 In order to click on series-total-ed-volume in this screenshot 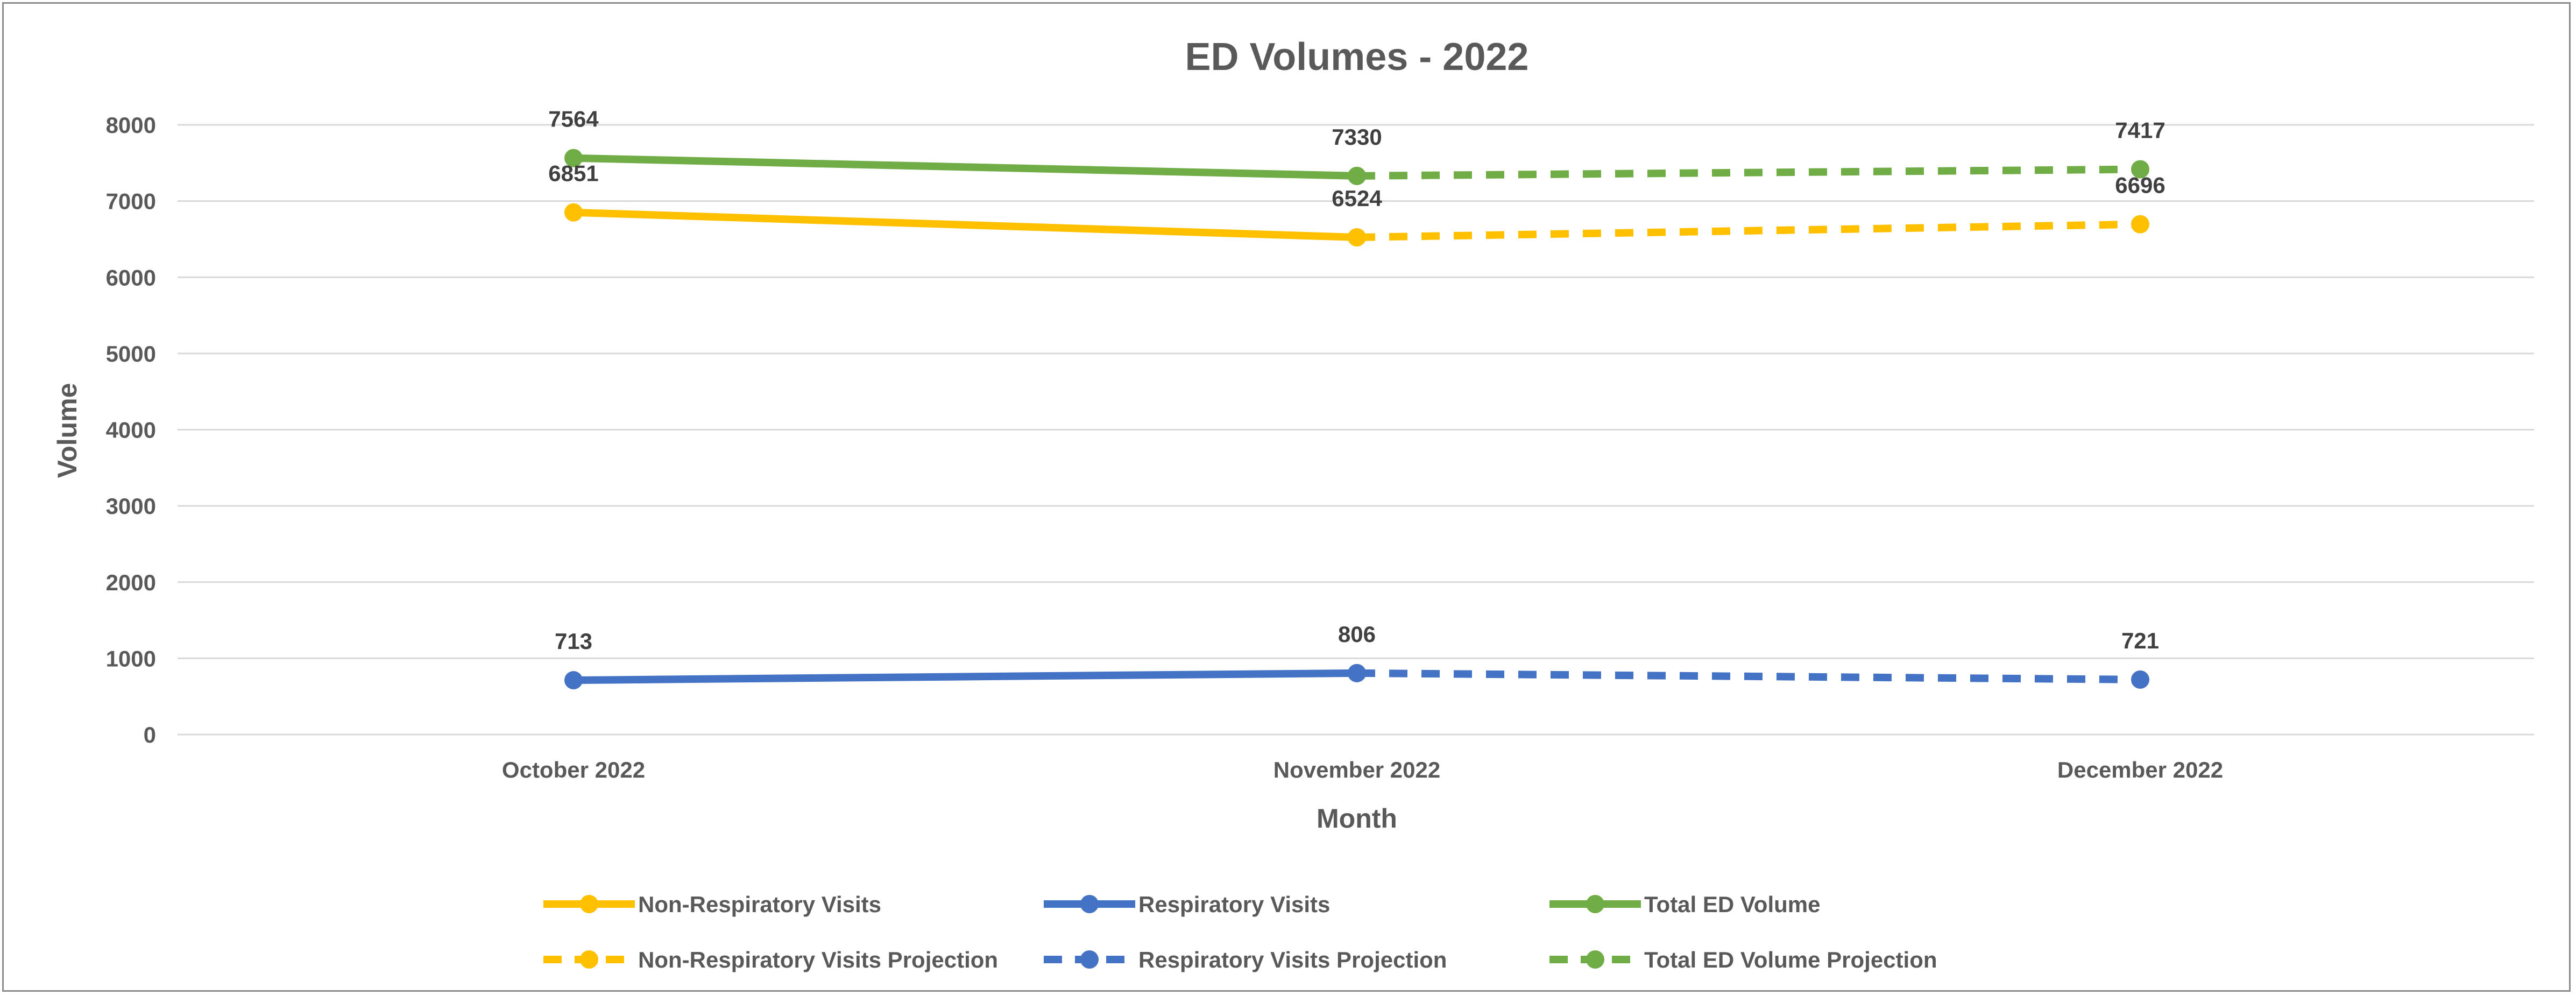, I will do `click(965, 167)`.